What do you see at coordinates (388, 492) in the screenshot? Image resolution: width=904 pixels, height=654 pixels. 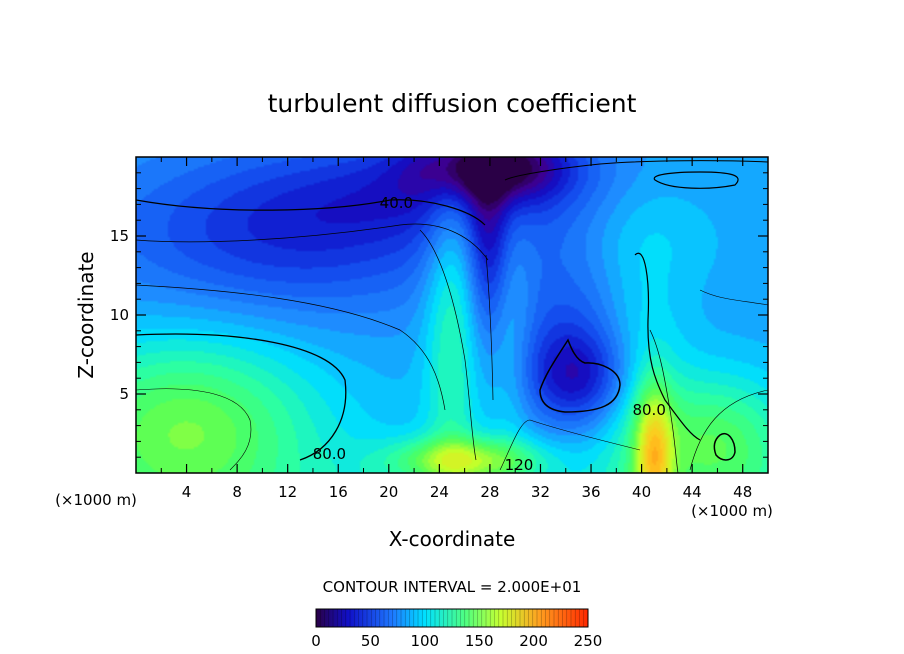 I see `x-tick-label: 20` at bounding box center [388, 492].